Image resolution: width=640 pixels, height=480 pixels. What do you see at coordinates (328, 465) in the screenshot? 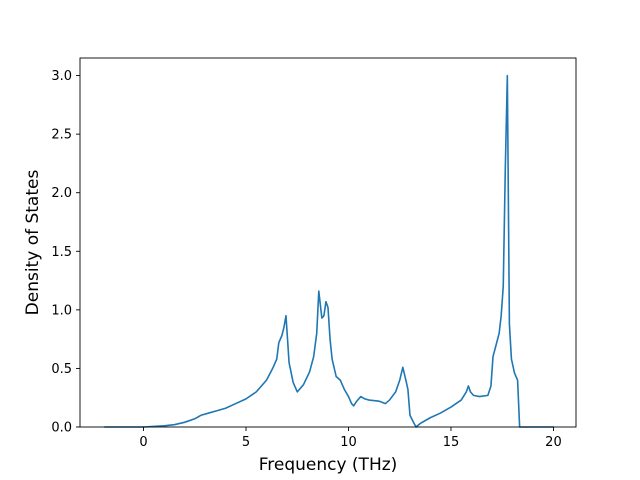
I see `x-axis-label: Frequency (THz)` at bounding box center [328, 465].